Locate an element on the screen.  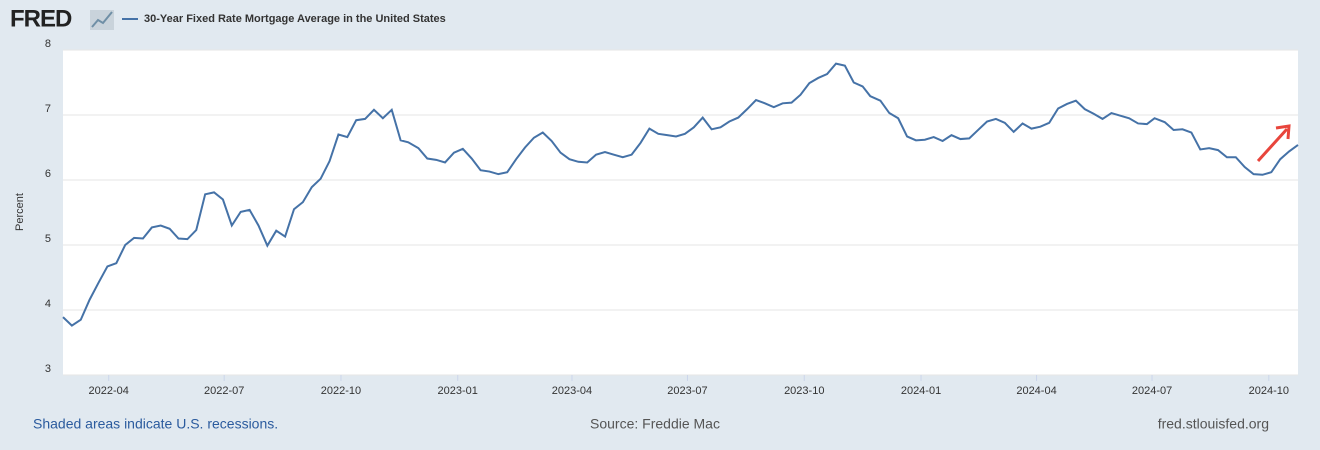
source: Source: Freddie Mac is located at coordinates (655, 424).